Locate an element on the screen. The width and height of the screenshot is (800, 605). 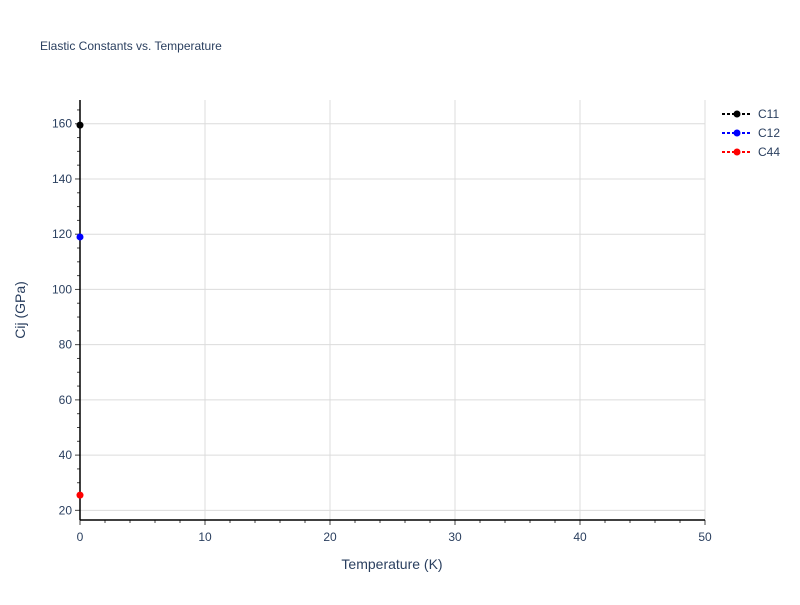
y-axis-label: Cij (GPa) is located at coordinates (20, 310).